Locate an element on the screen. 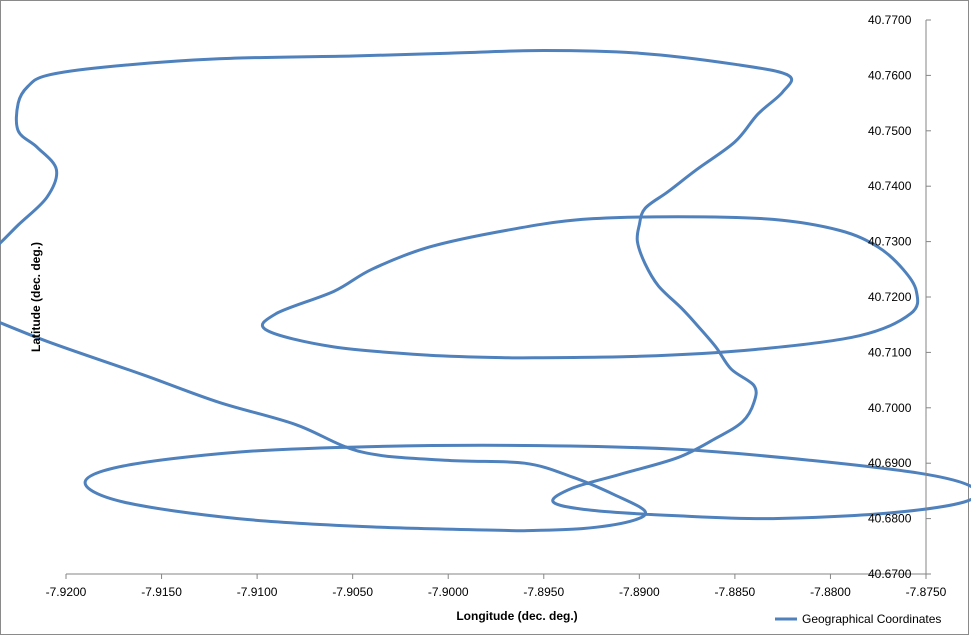  legend: Geographical Coordinates is located at coordinates (858, 619).